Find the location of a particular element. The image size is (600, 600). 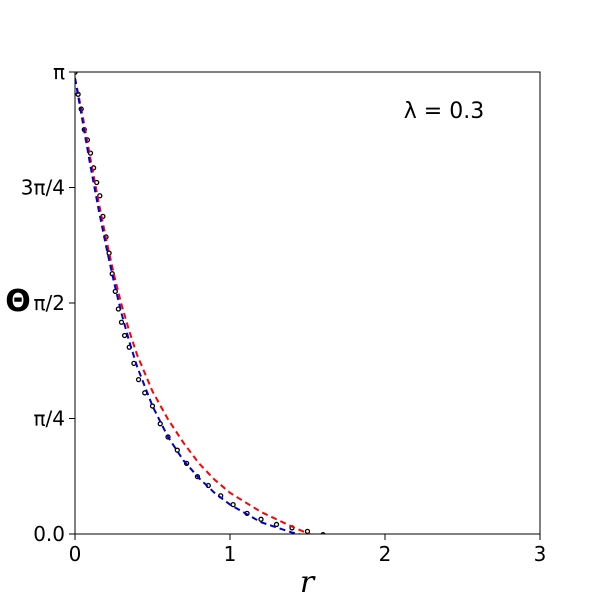

x-tick-label: 2 is located at coordinates (385, 554).